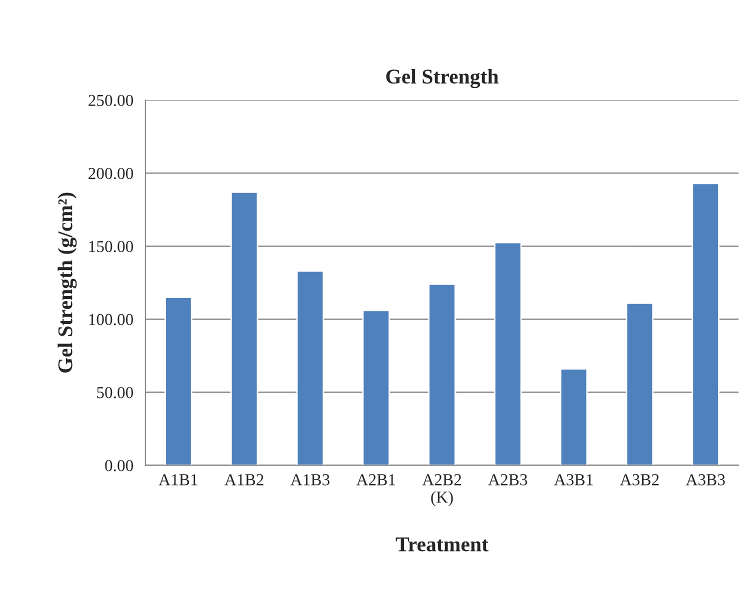 This screenshot has width=746, height=589. I want to click on x-tick-label: A3B3, so click(705, 480).